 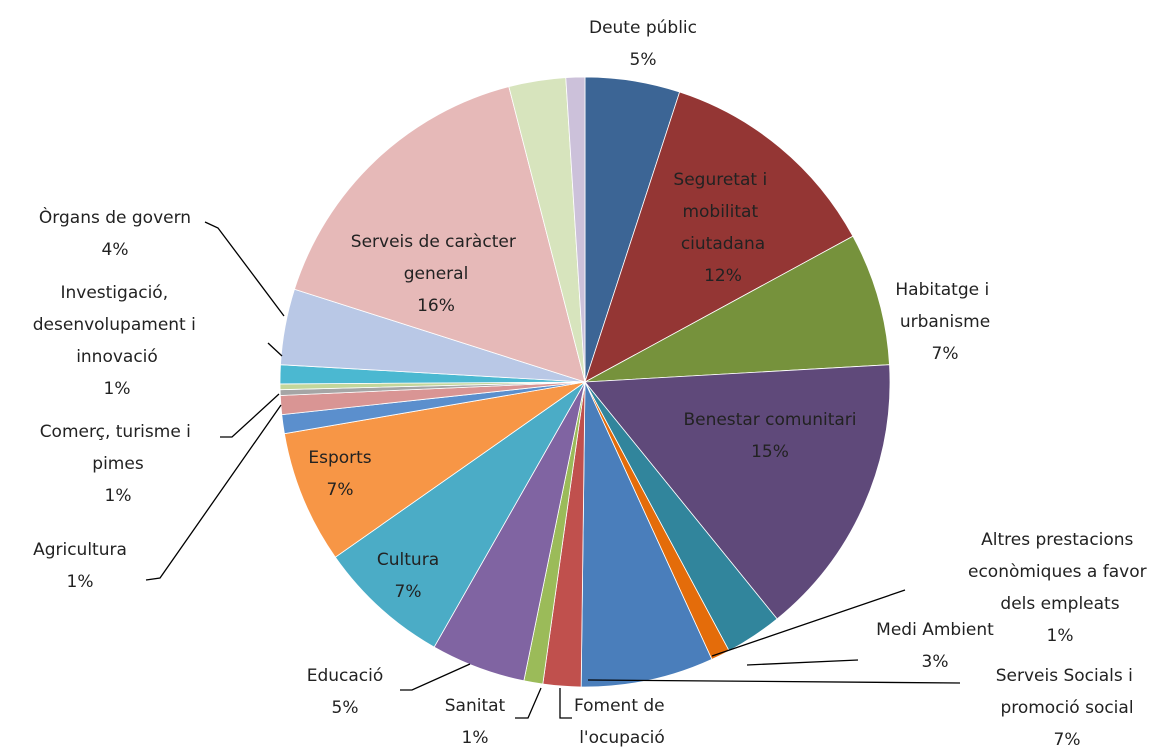 I want to click on slice-value: 3%, so click(x=935, y=662).